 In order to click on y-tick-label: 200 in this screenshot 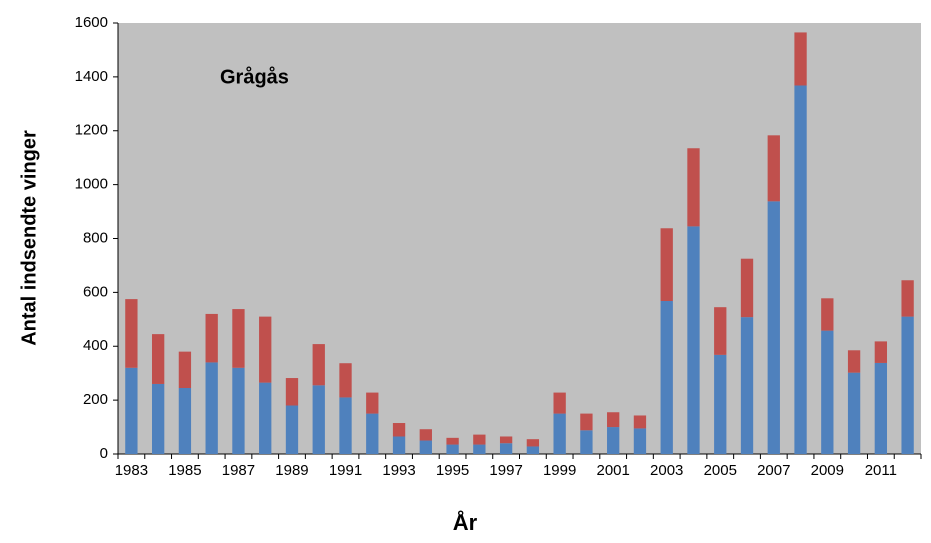, I will do `click(95, 399)`.